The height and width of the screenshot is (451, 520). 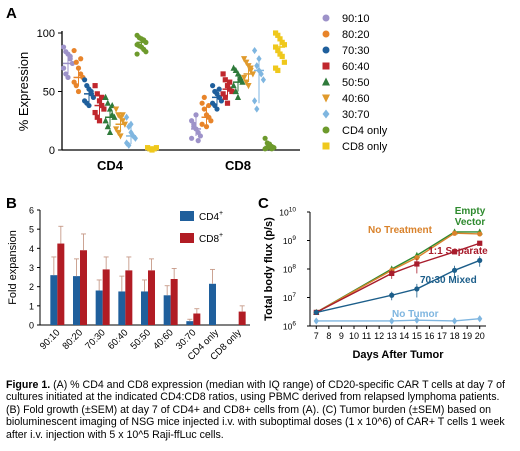 What do you see at coordinates (294, 324) in the screenshot?
I see `panel-c-y-tick-exponent: 6` at bounding box center [294, 324].